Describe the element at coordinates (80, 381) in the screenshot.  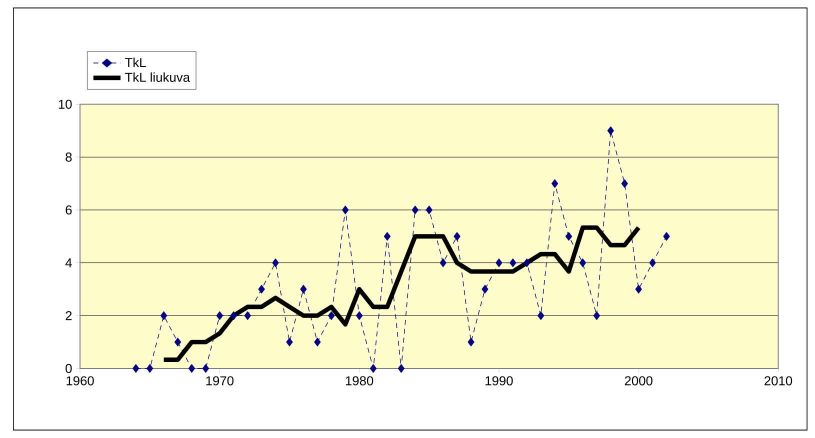
I see `x-tick-label: 1960` at that location.